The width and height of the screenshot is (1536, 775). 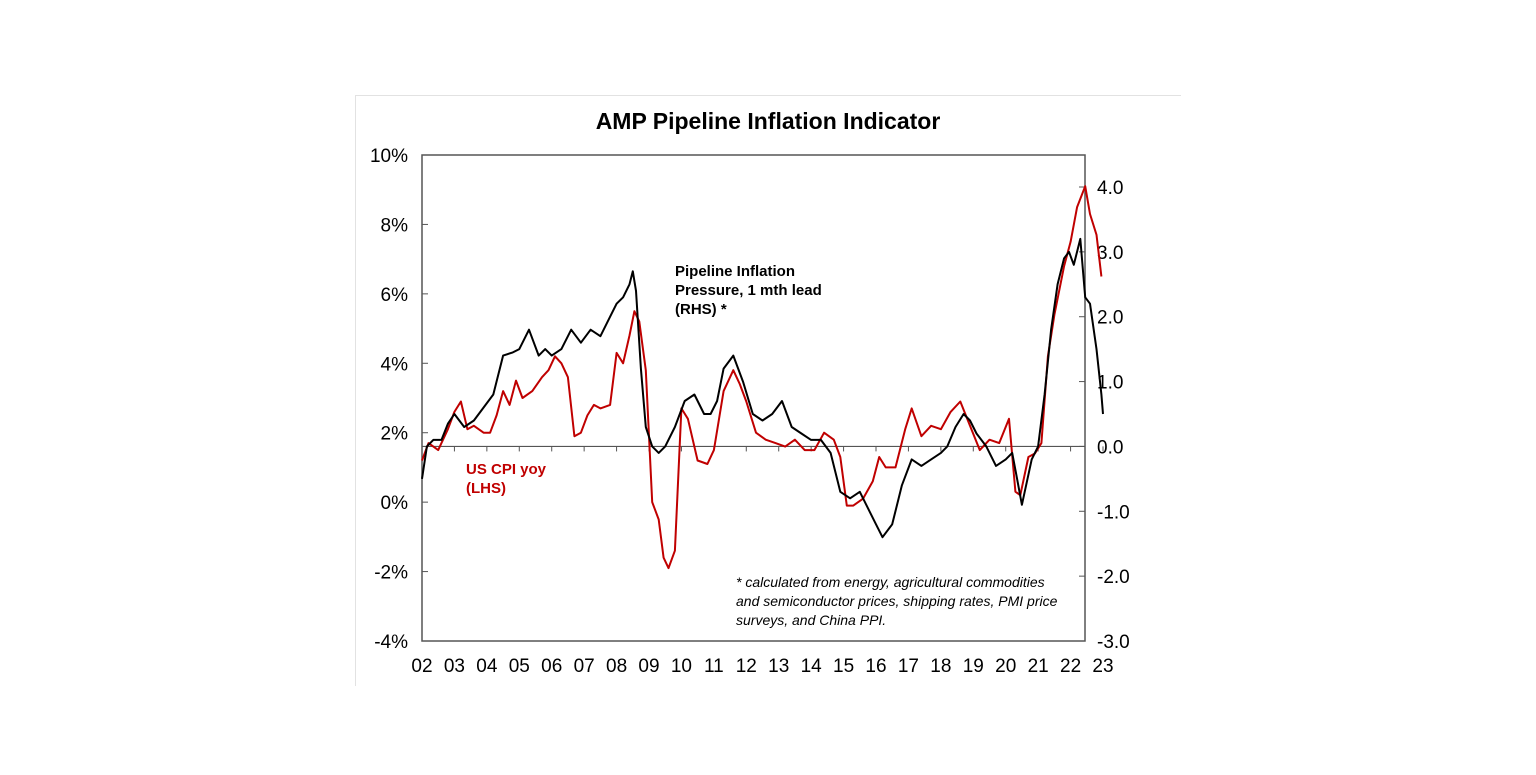 What do you see at coordinates (681, 666) in the screenshot?
I see `x-tick-label: 10` at bounding box center [681, 666].